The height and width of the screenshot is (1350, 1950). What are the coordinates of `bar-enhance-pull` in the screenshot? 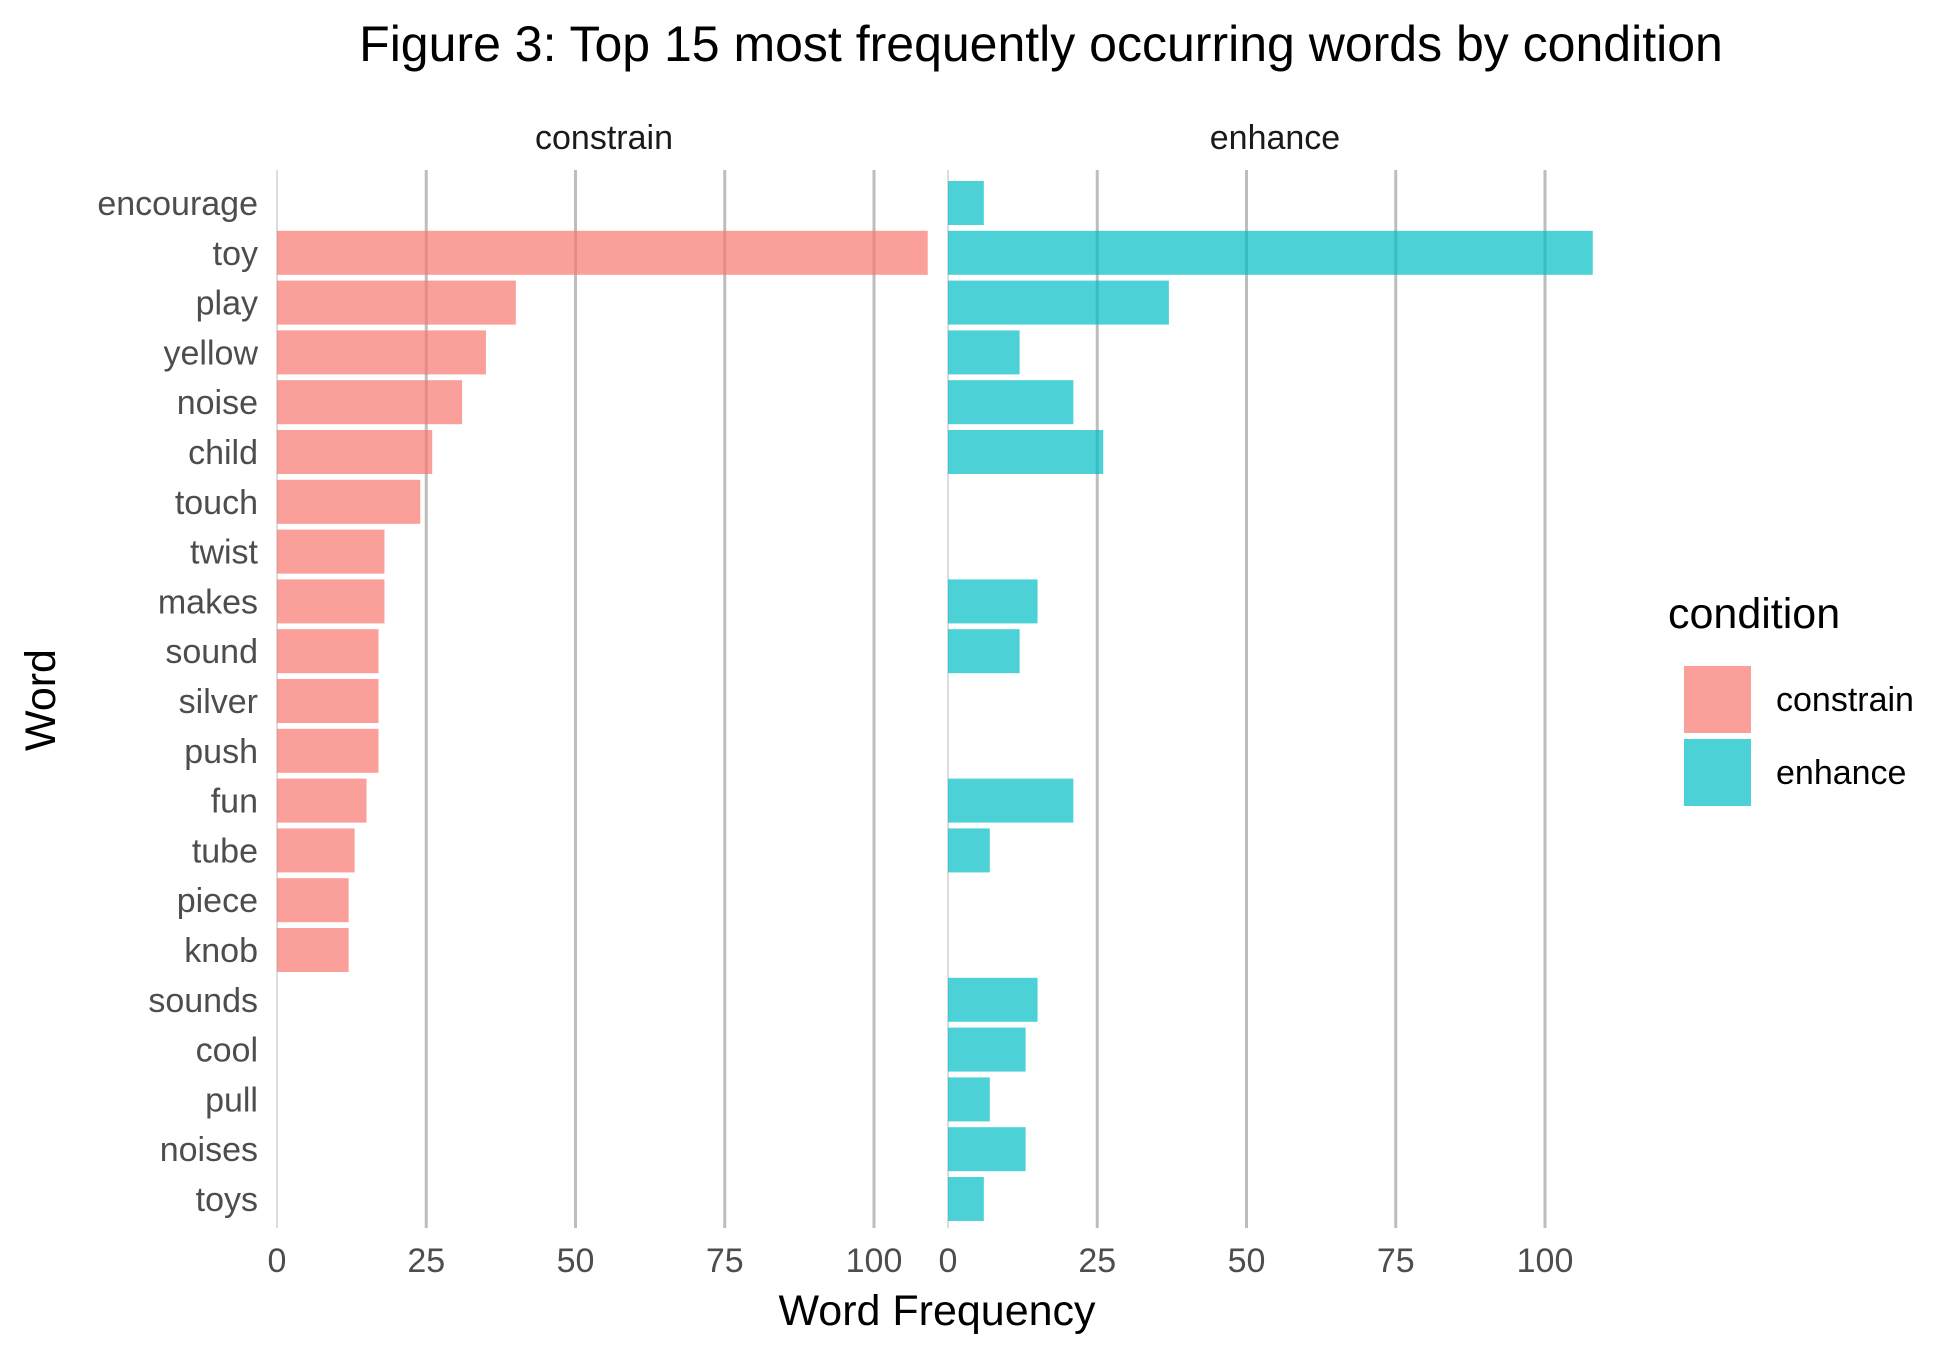 It's located at (969, 1099).